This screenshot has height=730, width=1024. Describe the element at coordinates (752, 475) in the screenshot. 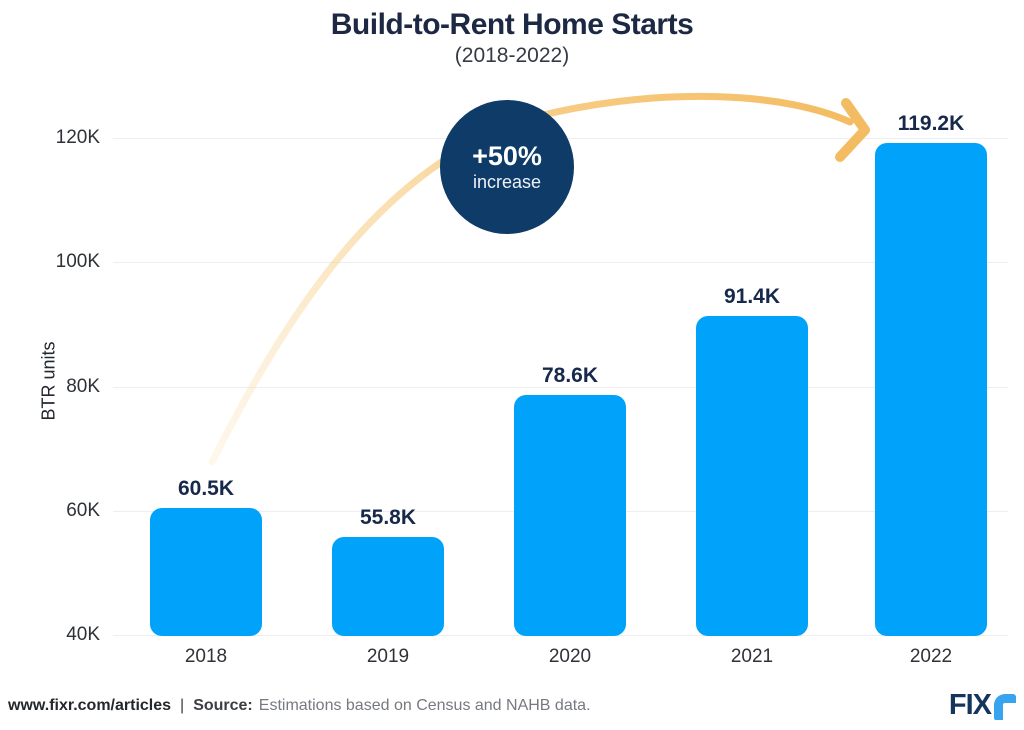

I see `bar-2021` at that location.